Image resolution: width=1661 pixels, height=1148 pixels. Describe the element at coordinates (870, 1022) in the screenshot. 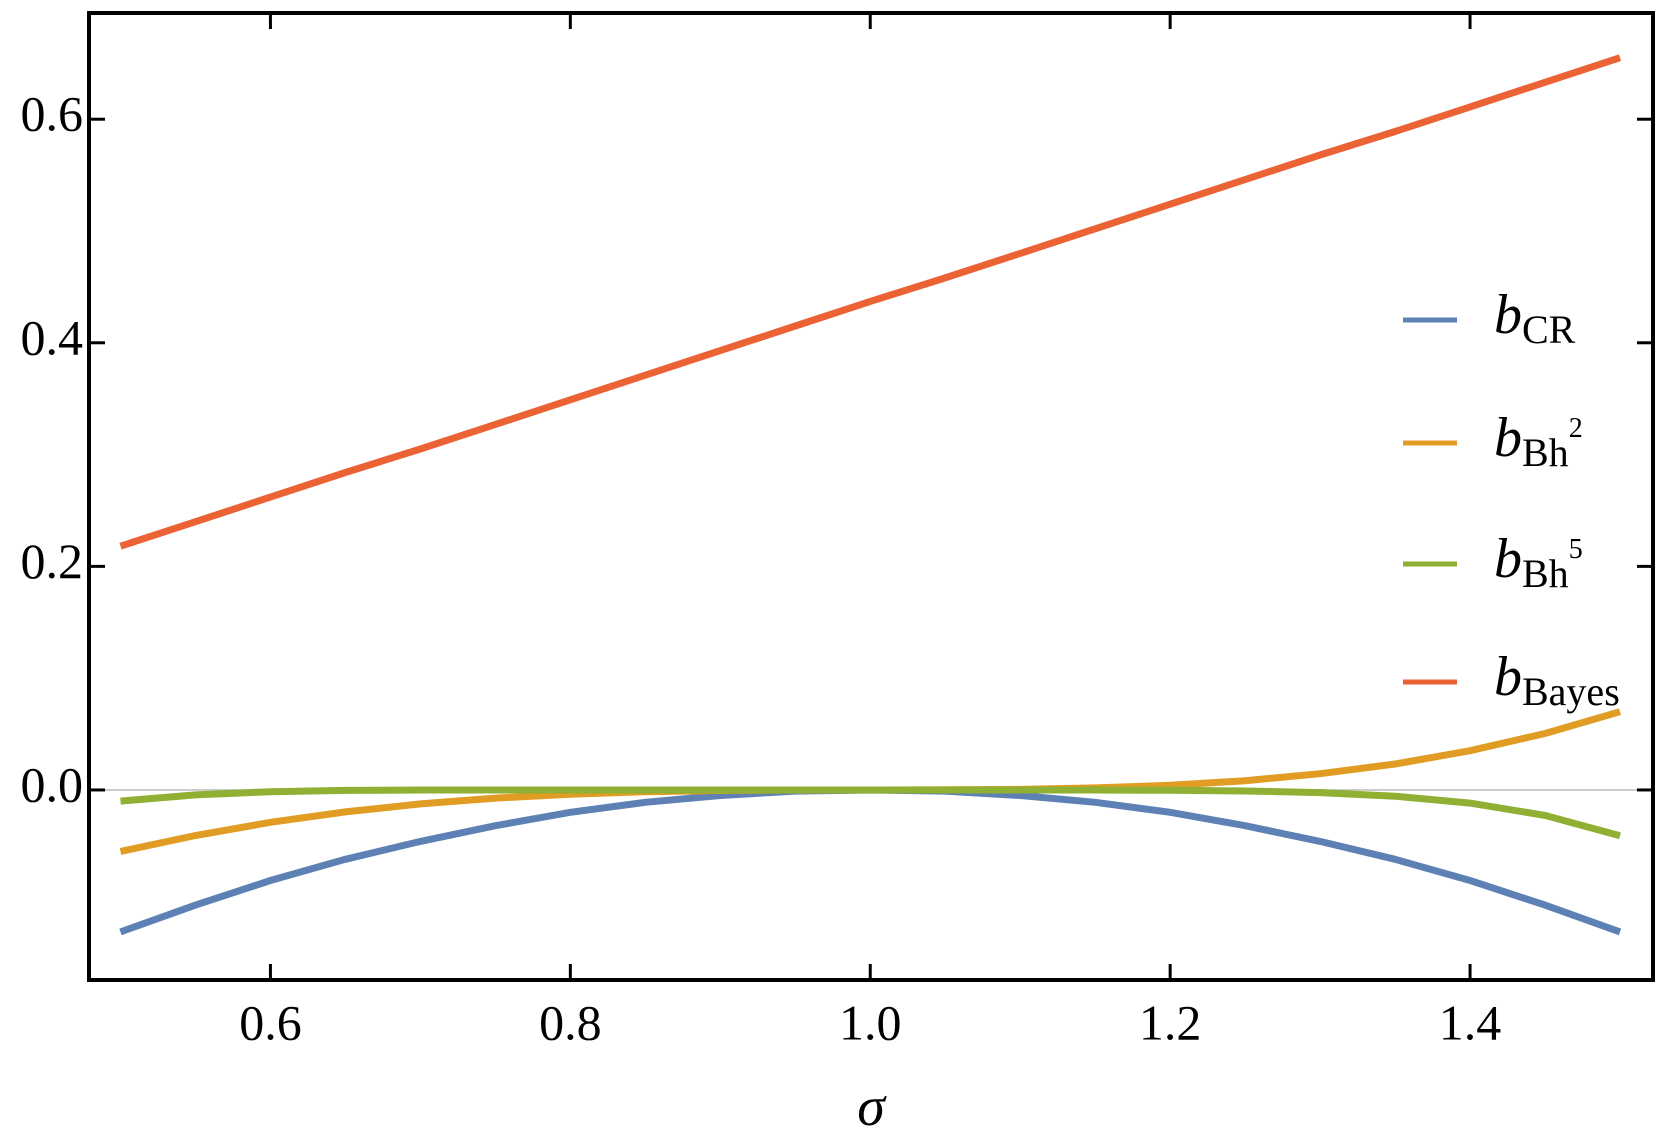

I see `x-tick-label: 1.0` at that location.